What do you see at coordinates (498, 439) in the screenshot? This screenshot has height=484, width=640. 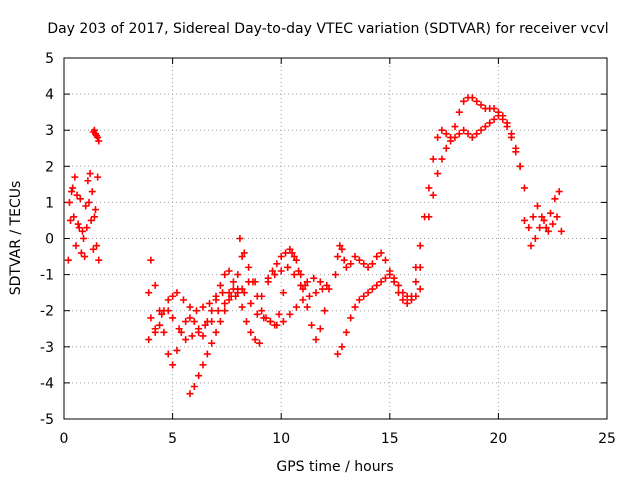 I see `x-tick-label: 20` at bounding box center [498, 439].